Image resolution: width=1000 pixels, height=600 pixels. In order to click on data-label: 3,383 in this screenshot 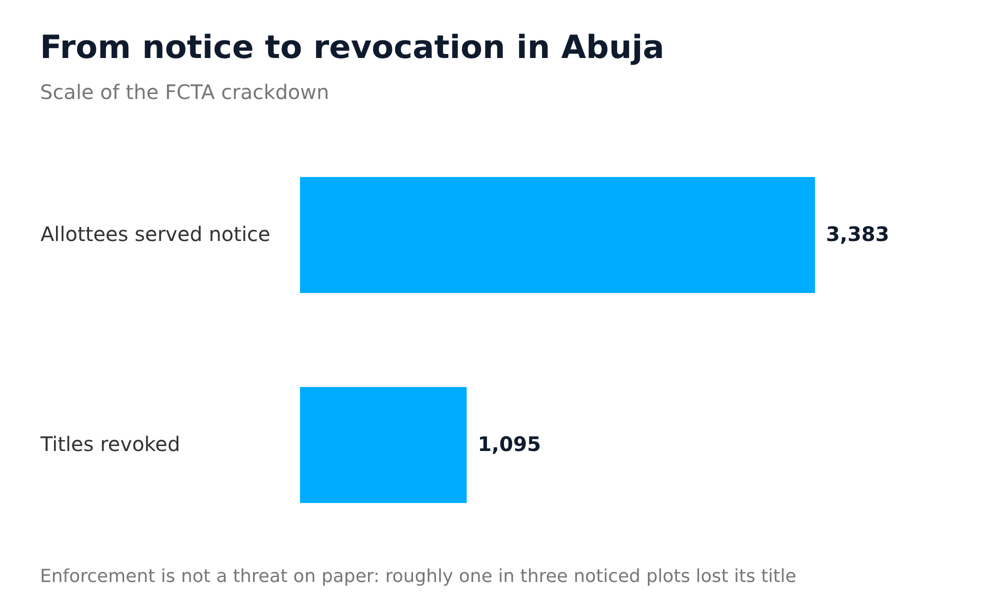, I will do `click(858, 234)`.